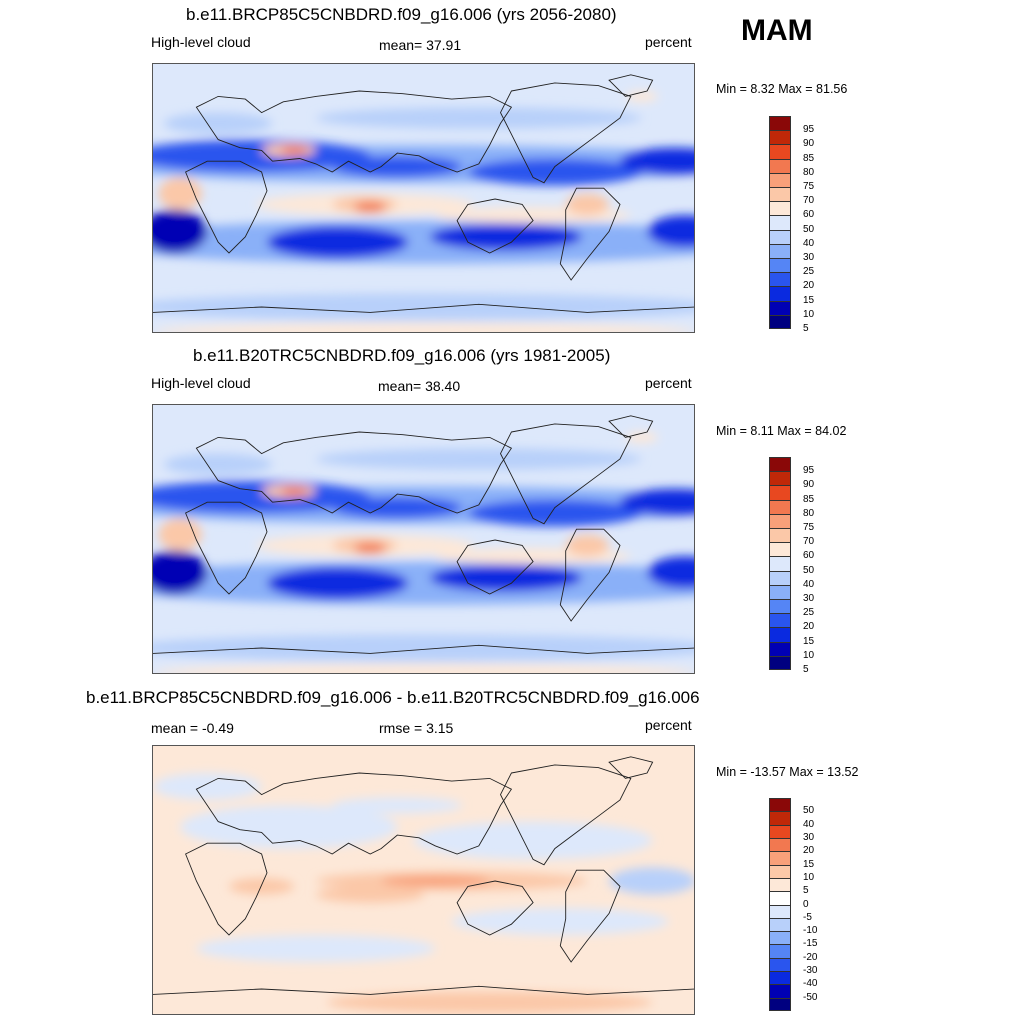 Image resolution: width=1024 pixels, height=1024 pixels. Describe the element at coordinates (668, 42) in the screenshot. I see `panel-1-units-label: percent` at that location.